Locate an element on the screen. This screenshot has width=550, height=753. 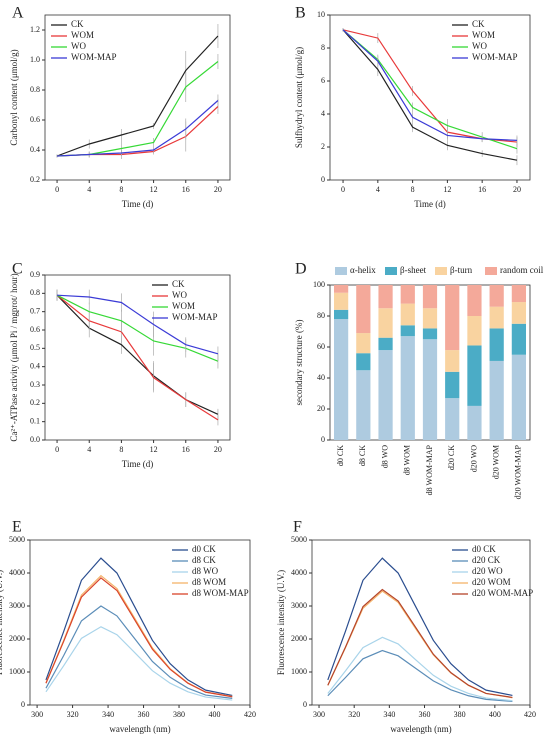
x-tick-label: 0 is located at coordinates (57, 449).